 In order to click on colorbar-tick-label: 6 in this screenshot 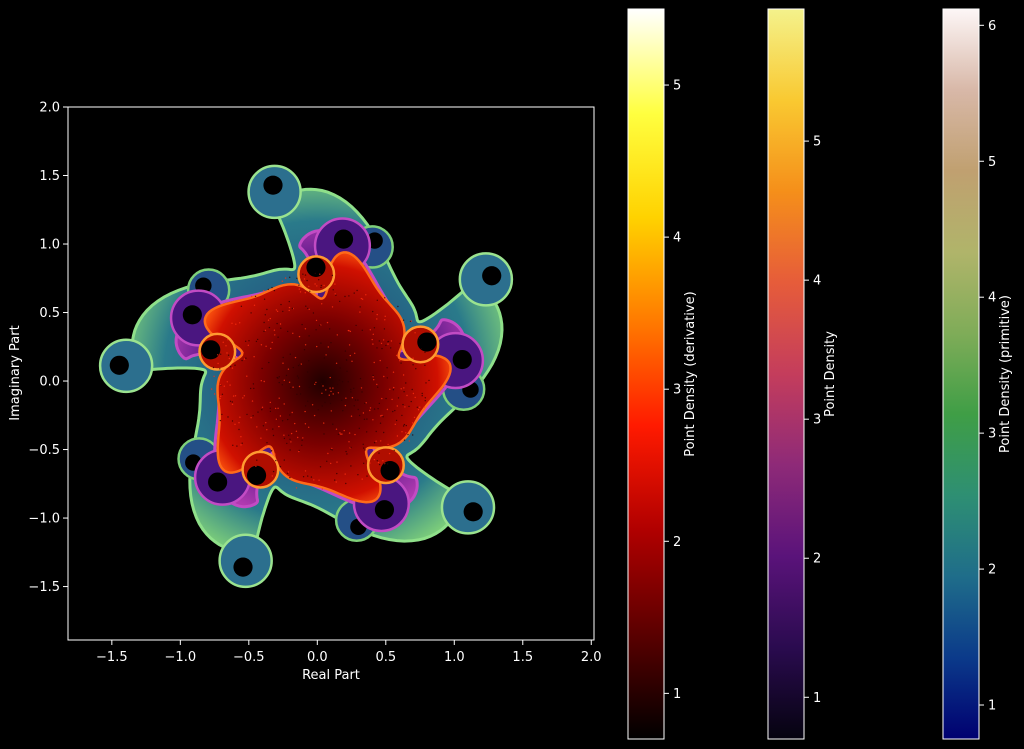, I will do `click(992, 26)`.